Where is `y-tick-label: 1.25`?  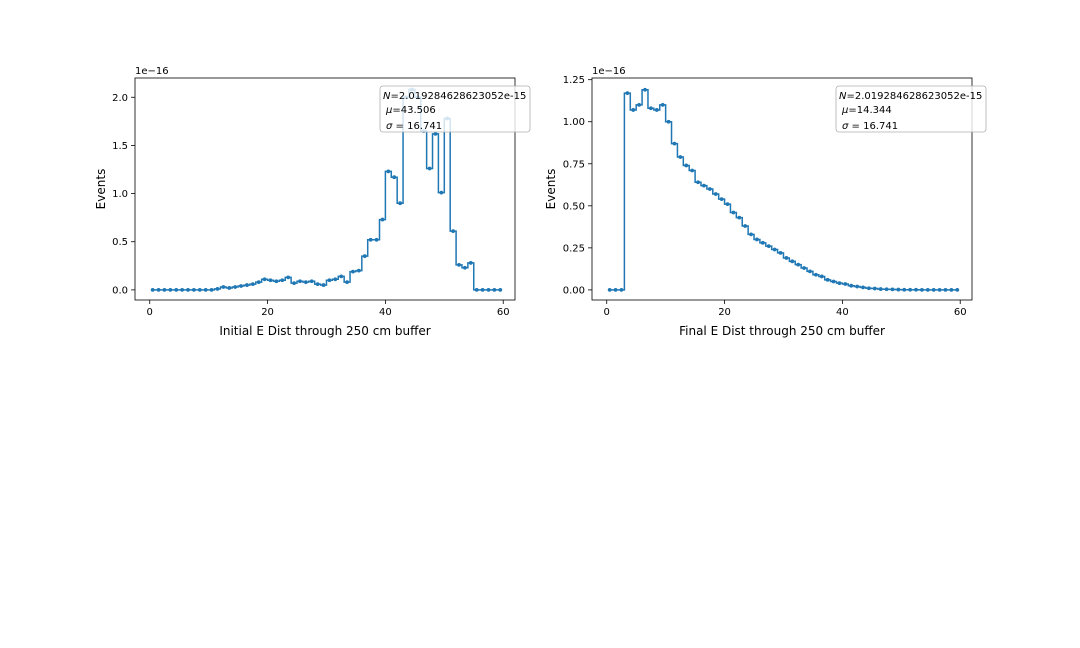 y-tick-label: 1.25 is located at coordinates (574, 80).